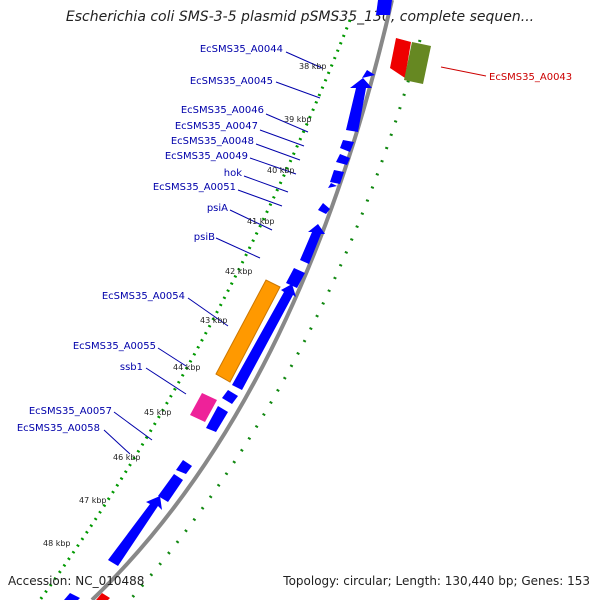 The width and height of the screenshot is (600, 600). I want to click on gene-label: psiA, so click(217, 208).